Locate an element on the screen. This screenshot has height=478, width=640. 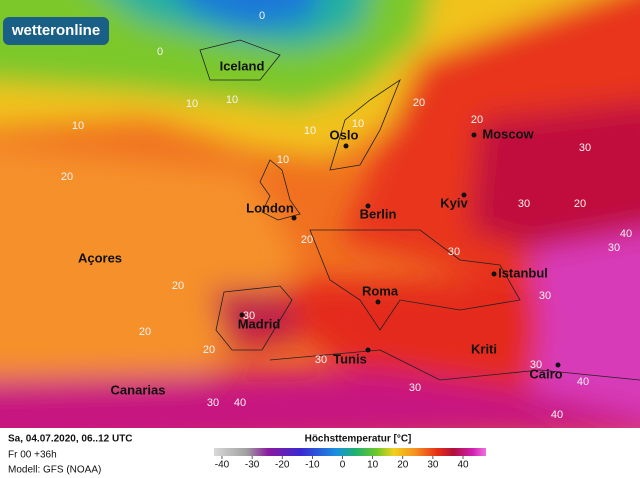
city-label: Tunis is located at coordinates (350, 358).